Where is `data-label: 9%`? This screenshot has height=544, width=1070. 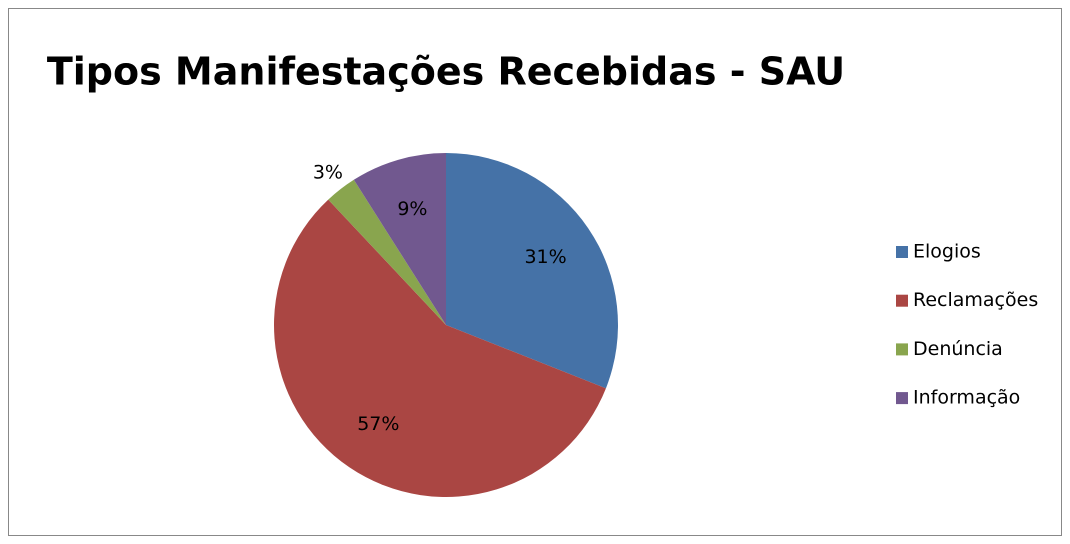
data-label: 9% is located at coordinates (412, 209).